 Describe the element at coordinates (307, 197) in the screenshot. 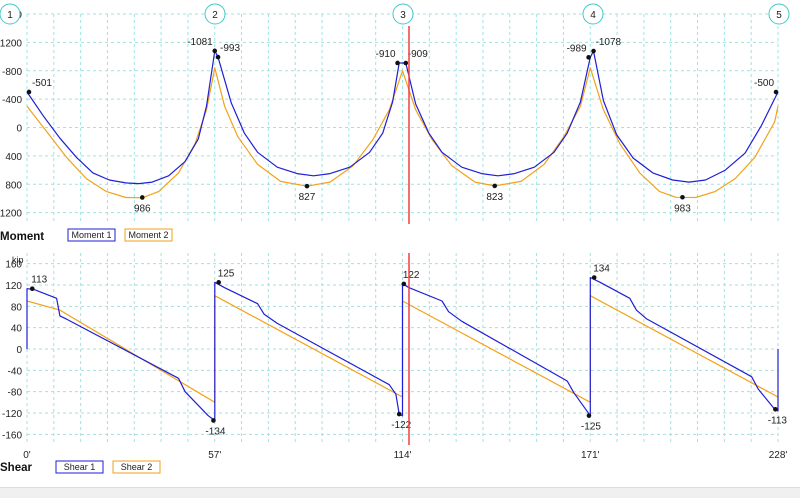

I see `data-label: 827` at that location.